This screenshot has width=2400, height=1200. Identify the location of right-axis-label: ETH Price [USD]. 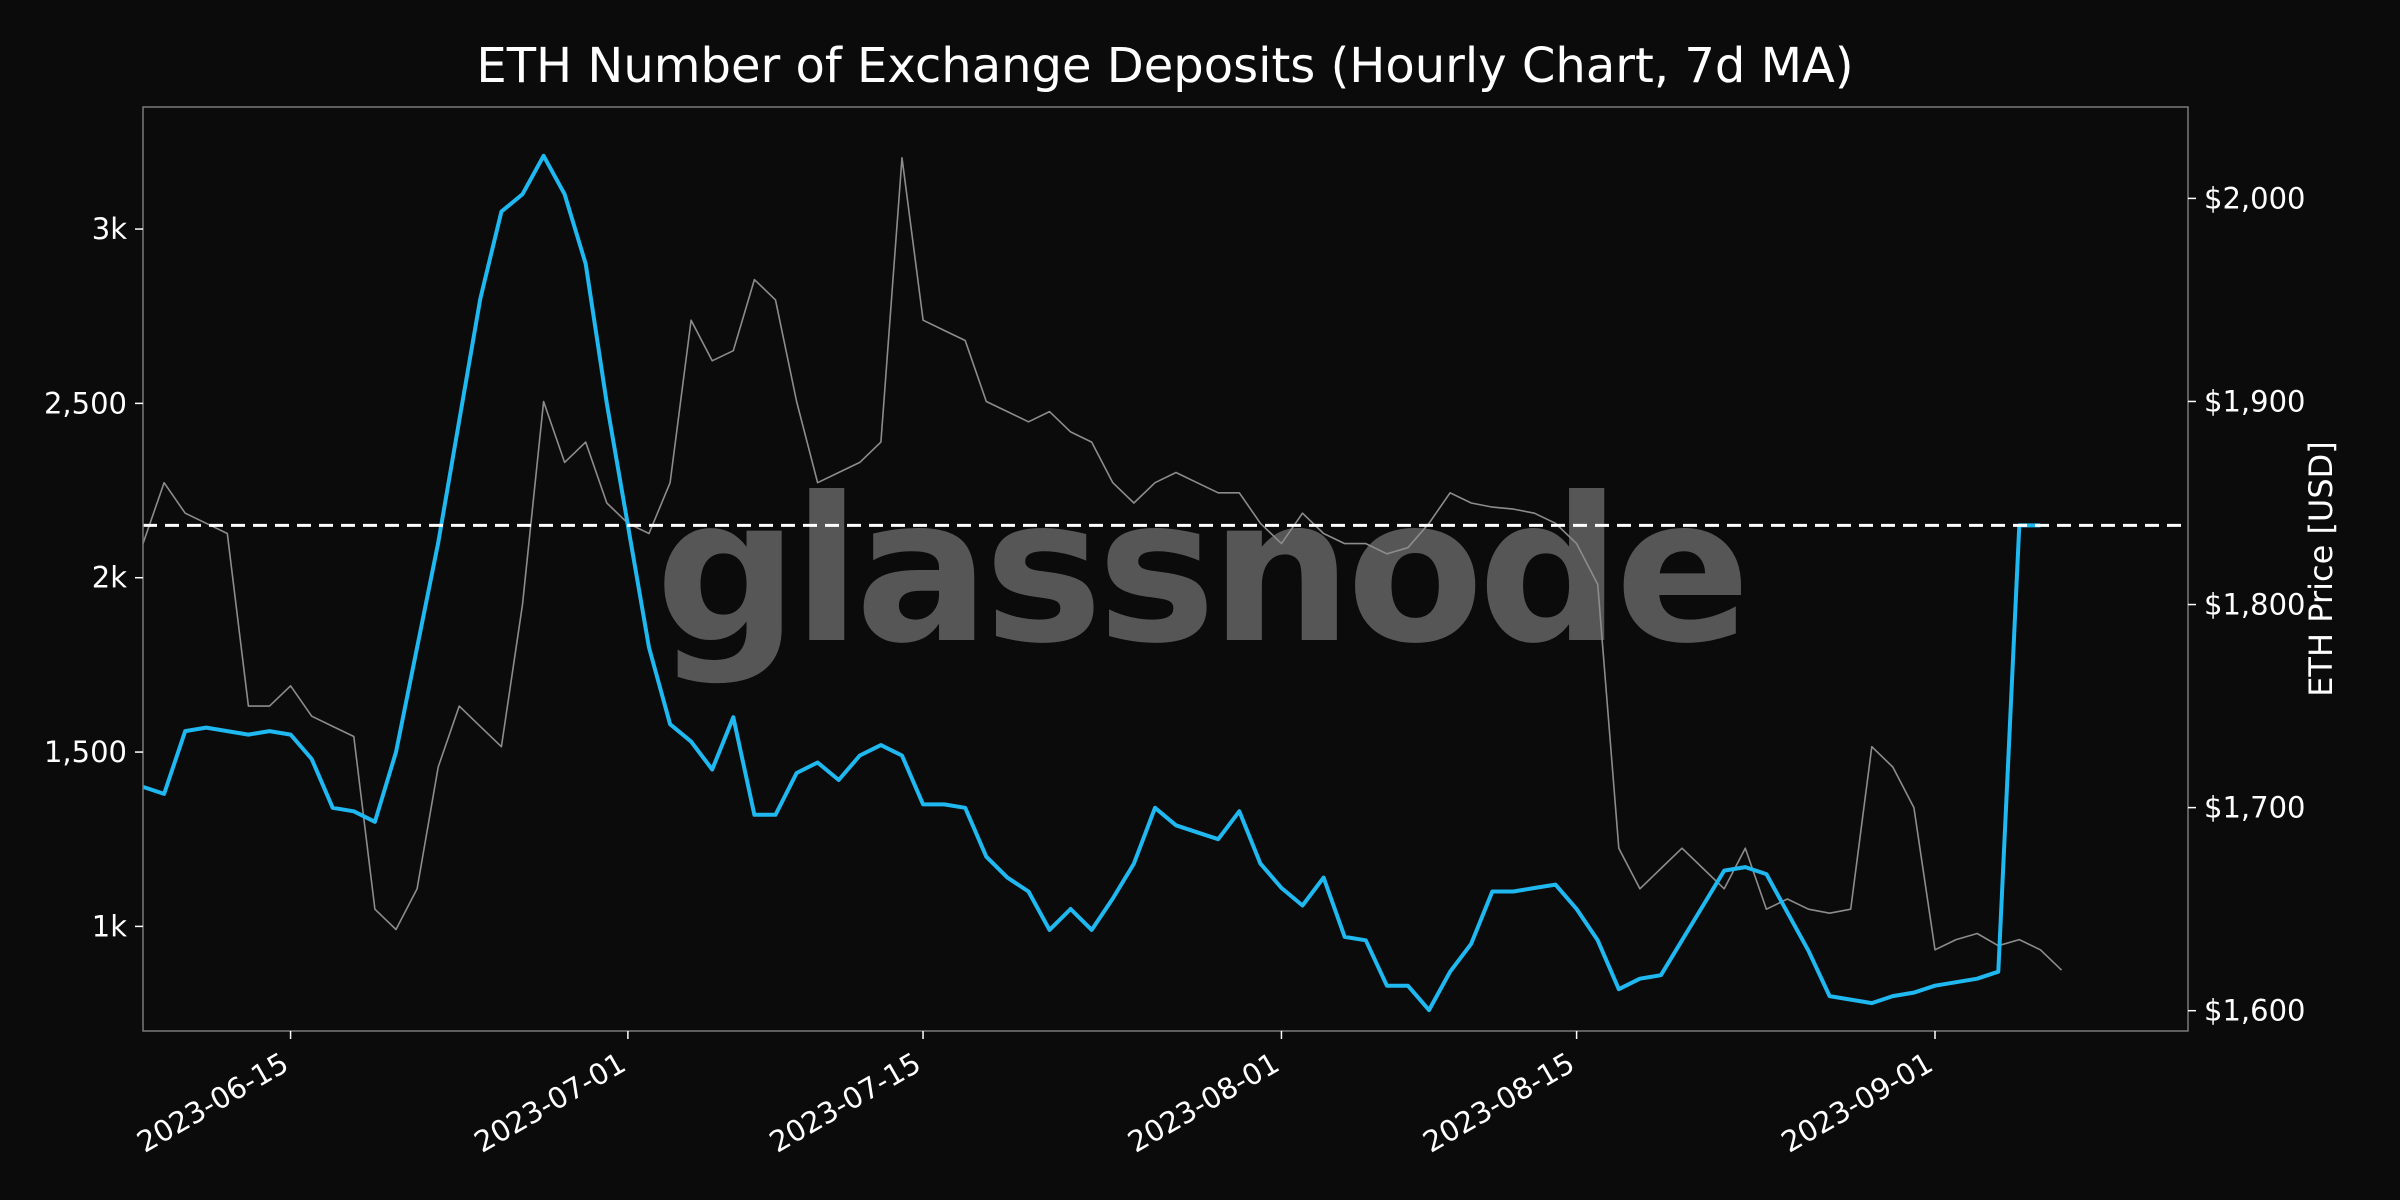
(2321, 569).